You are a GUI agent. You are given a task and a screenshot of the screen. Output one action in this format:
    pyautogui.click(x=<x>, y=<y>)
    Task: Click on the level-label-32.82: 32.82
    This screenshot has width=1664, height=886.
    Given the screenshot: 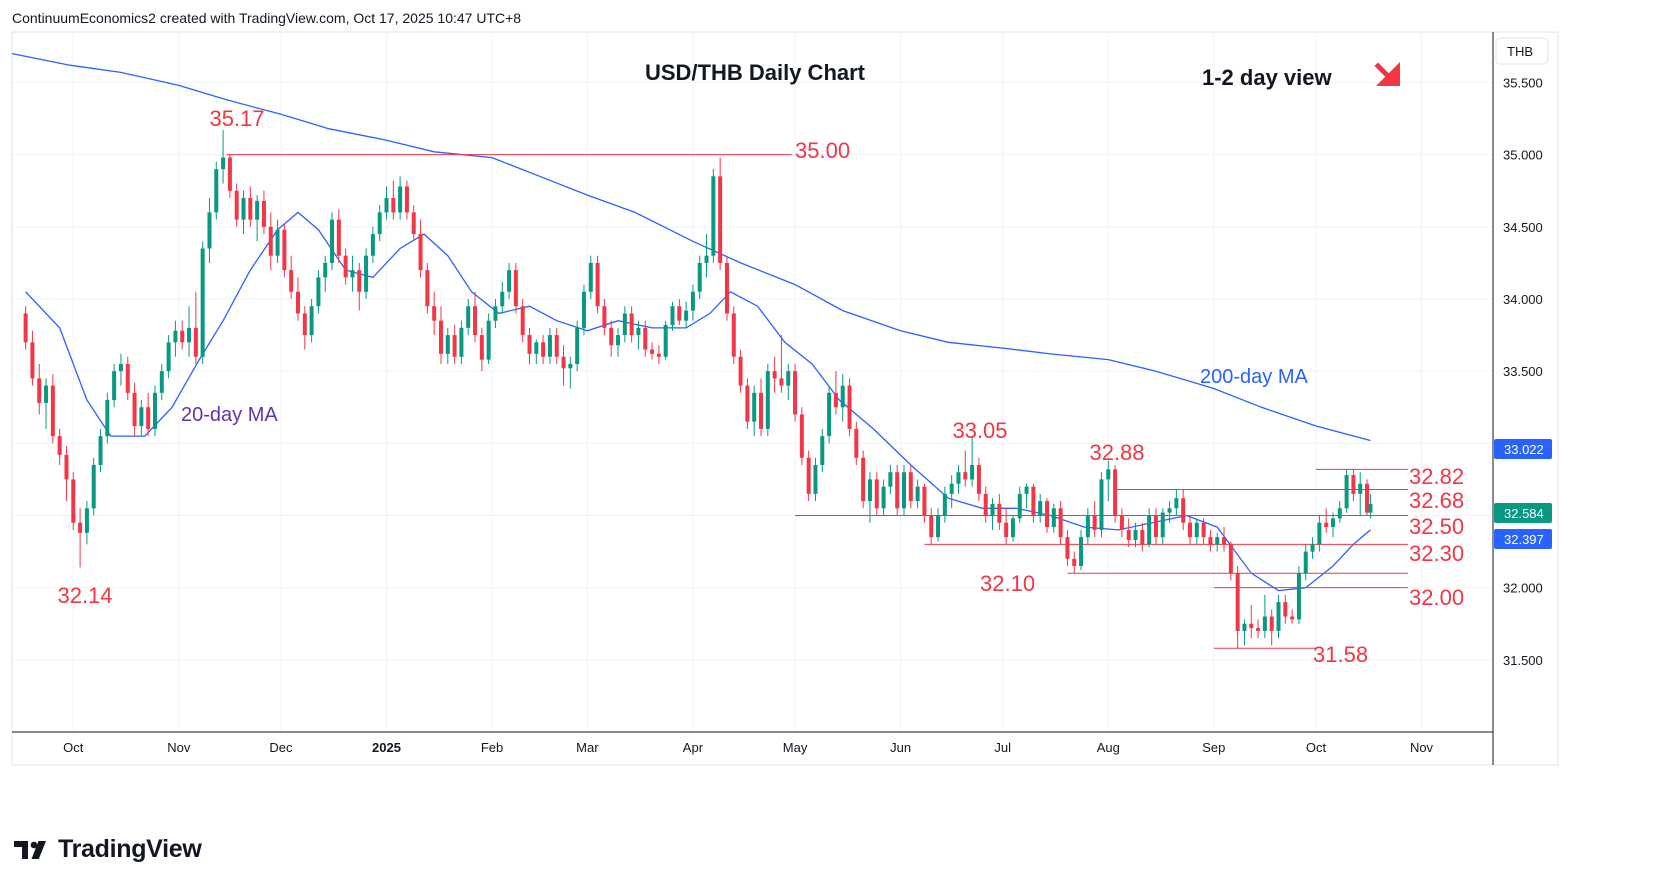 What is the action you would take?
    pyautogui.click(x=1436, y=476)
    